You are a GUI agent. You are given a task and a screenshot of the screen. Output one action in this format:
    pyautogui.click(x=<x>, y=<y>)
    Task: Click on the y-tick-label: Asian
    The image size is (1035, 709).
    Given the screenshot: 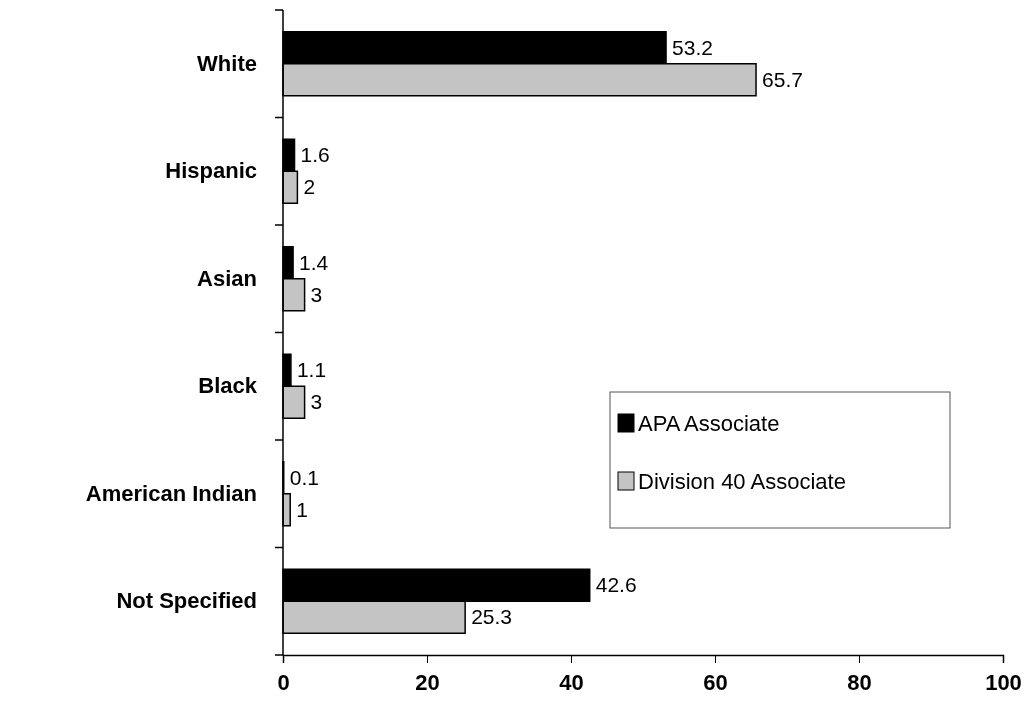 What is the action you would take?
    pyautogui.click(x=227, y=278)
    